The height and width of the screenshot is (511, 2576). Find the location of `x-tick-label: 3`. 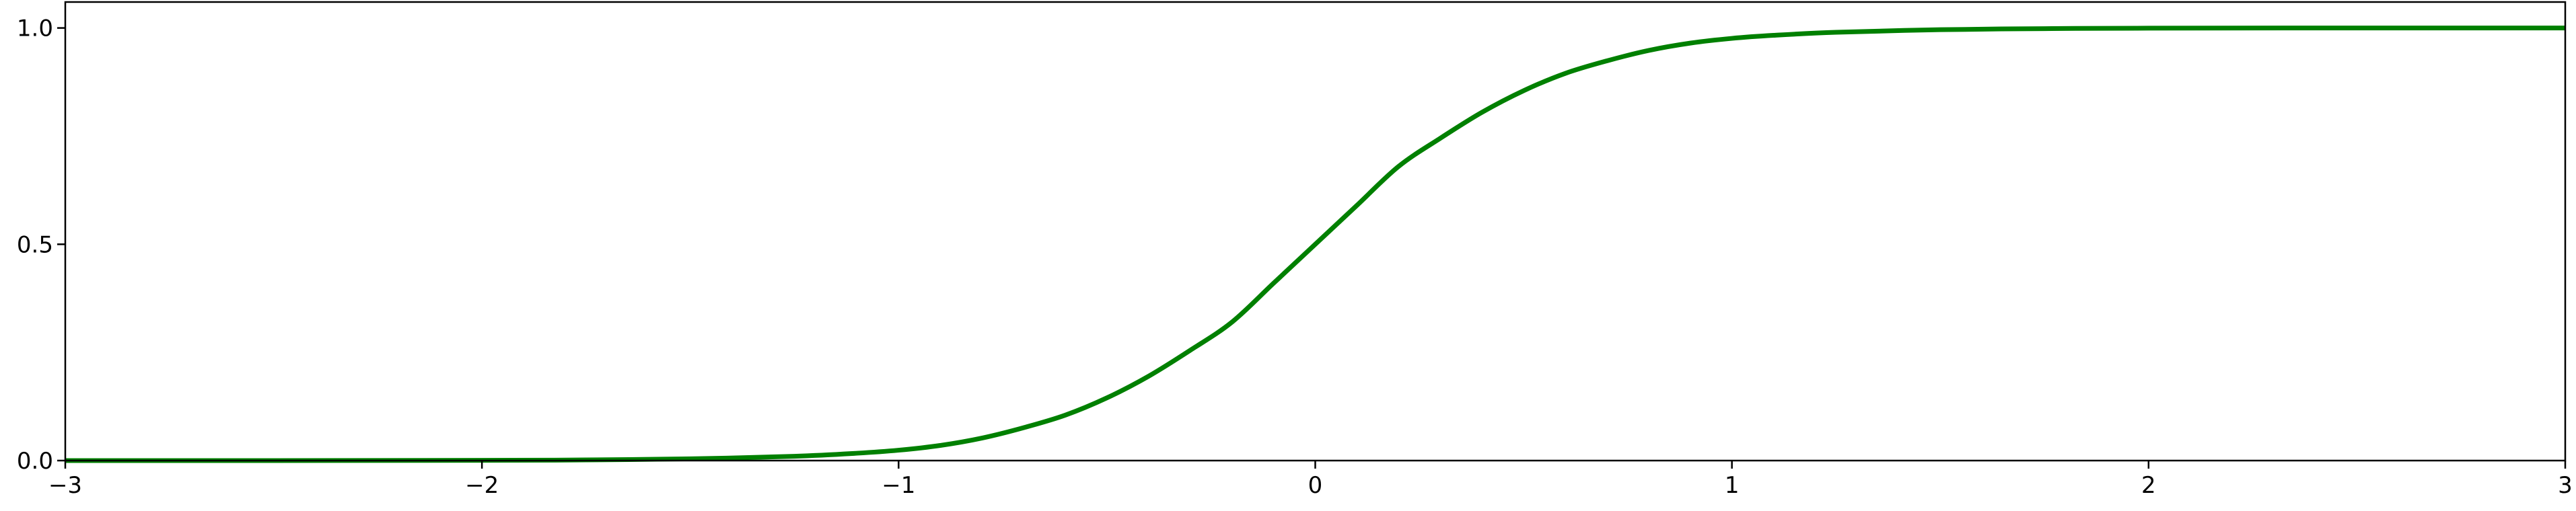

x-tick-label: 3 is located at coordinates (2565, 485).